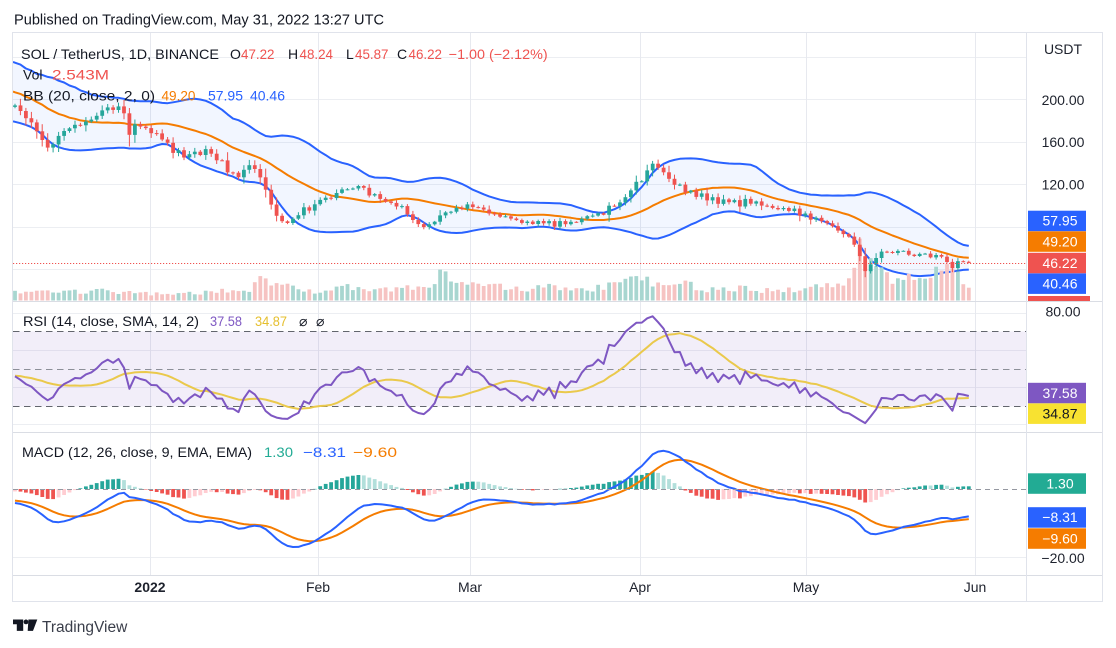  What do you see at coordinates (258, 54) in the screenshot?
I see `svg-text: 47.22` at bounding box center [258, 54].